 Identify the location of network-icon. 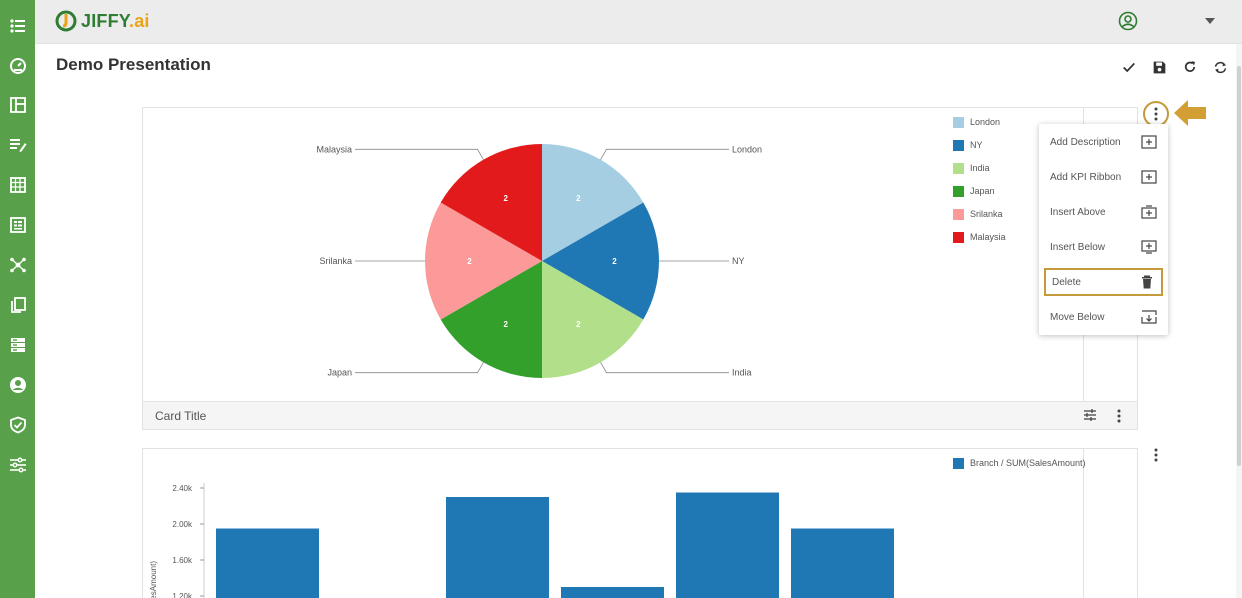
(17, 265).